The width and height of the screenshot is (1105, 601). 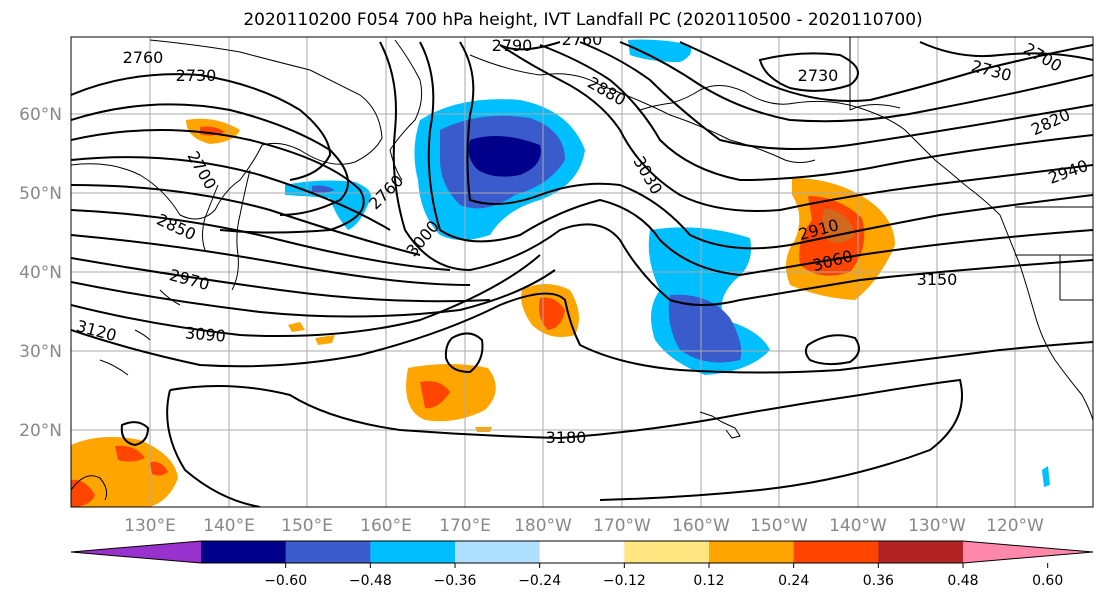 What do you see at coordinates (962, 581) in the screenshot?
I see `colorbar-tick-label: 0.48` at bounding box center [962, 581].